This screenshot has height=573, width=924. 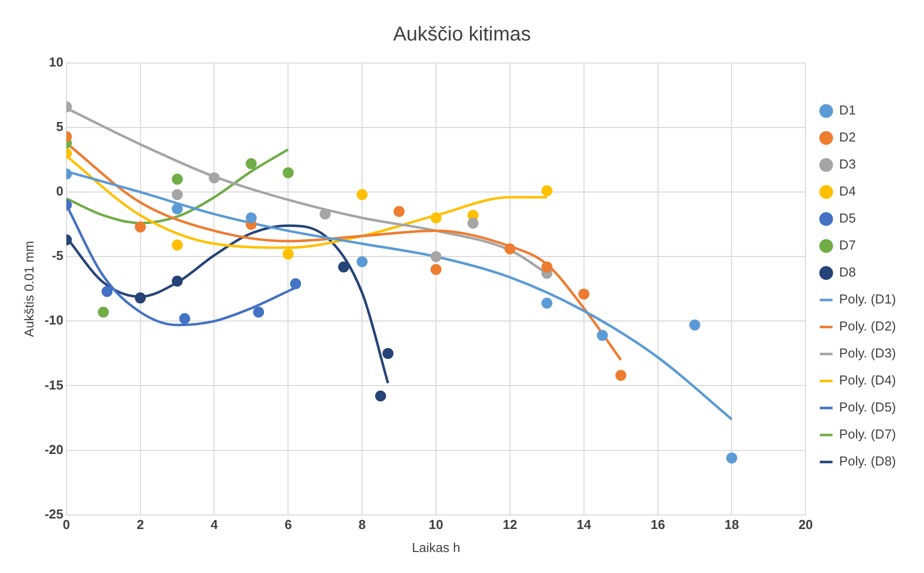 I want to click on legend-label: D3, so click(x=847, y=164).